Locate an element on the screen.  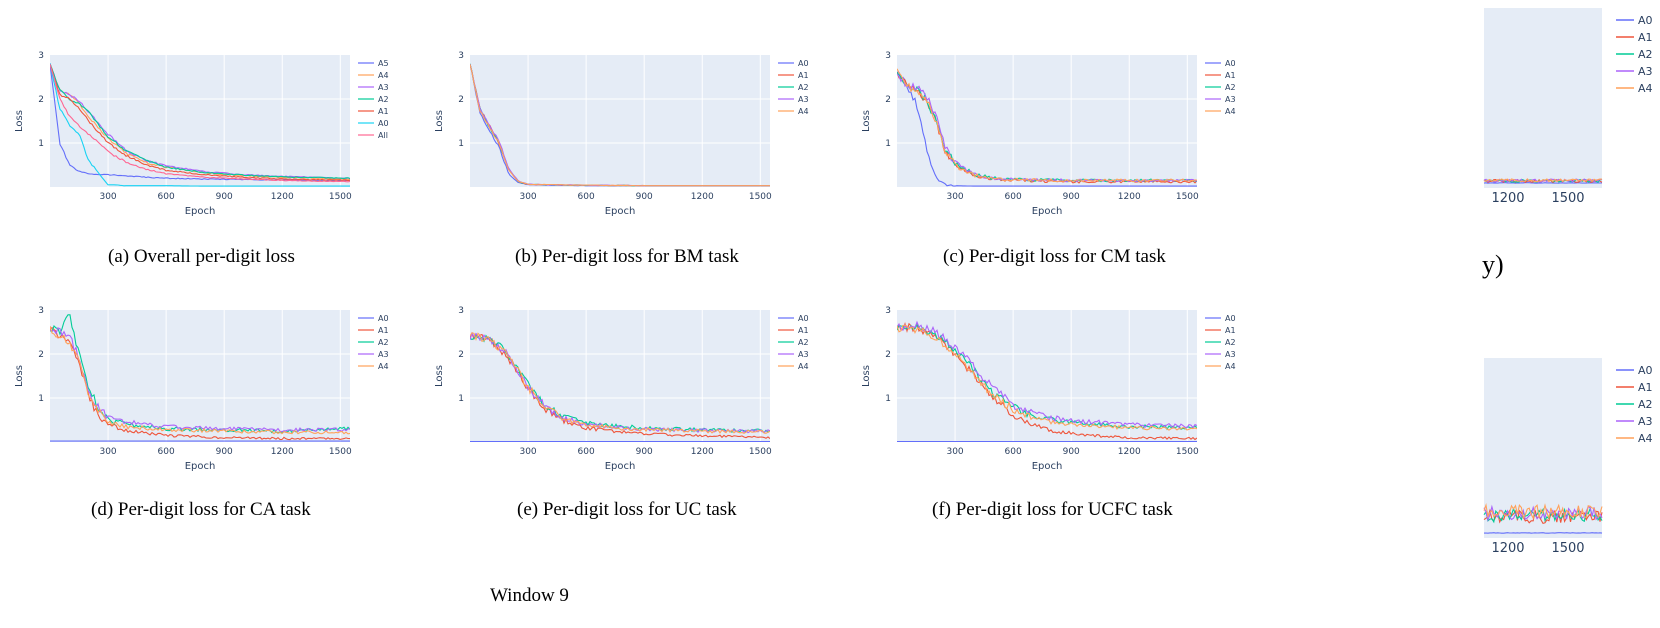
fragment-legend-label: A0 is located at coordinates (1645, 20).